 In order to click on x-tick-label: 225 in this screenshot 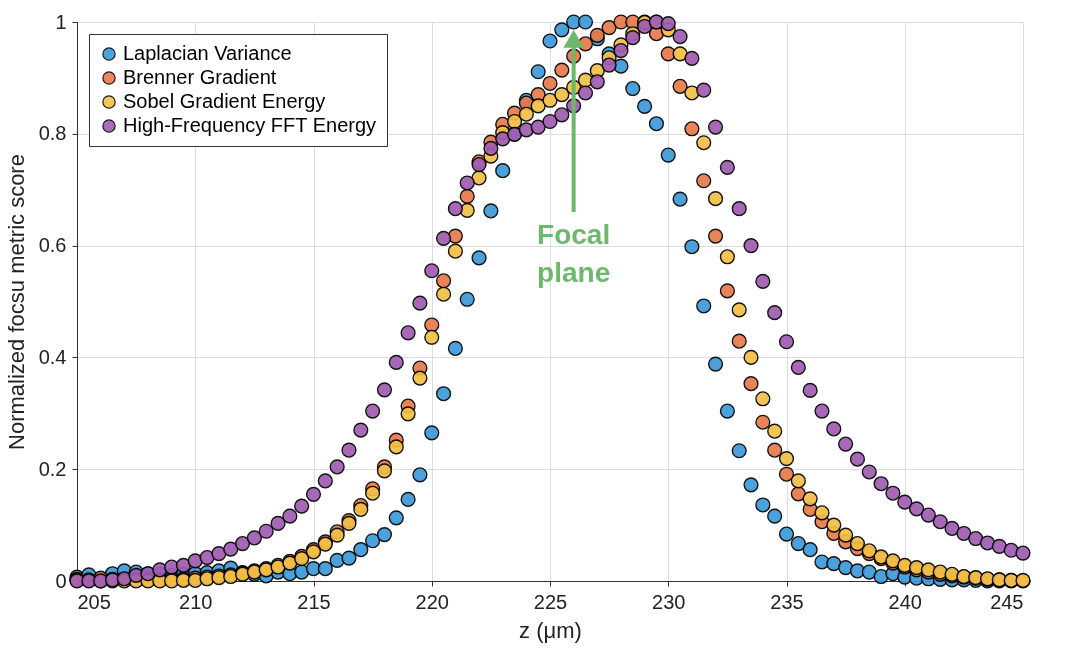, I will do `click(550, 601)`.